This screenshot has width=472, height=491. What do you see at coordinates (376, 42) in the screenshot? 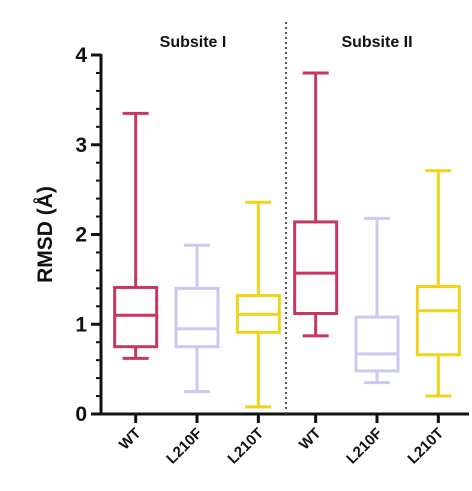
I see `subsite-label: Subsite II` at bounding box center [376, 42].